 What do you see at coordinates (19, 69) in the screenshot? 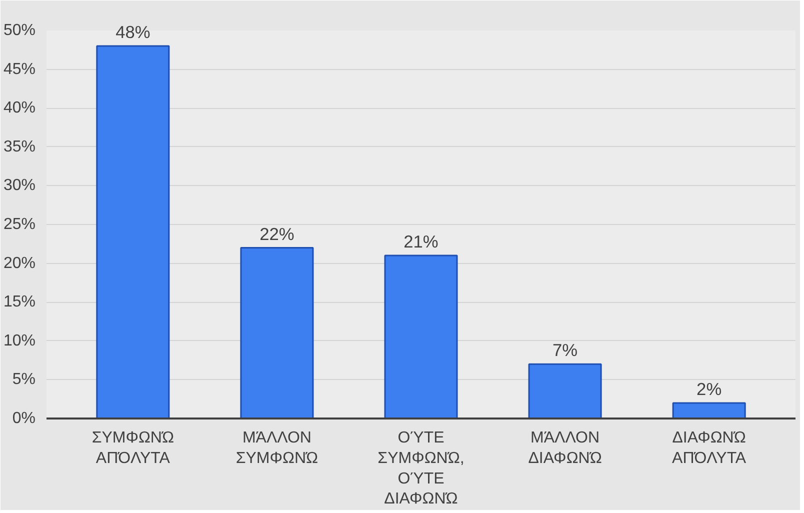
I see `y-tick-label: 45%` at bounding box center [19, 69].